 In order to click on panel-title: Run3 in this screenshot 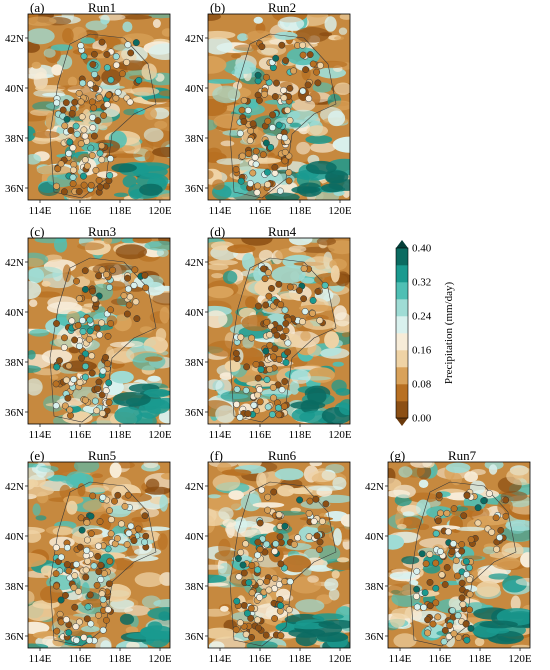, I will do `click(102, 231)`.